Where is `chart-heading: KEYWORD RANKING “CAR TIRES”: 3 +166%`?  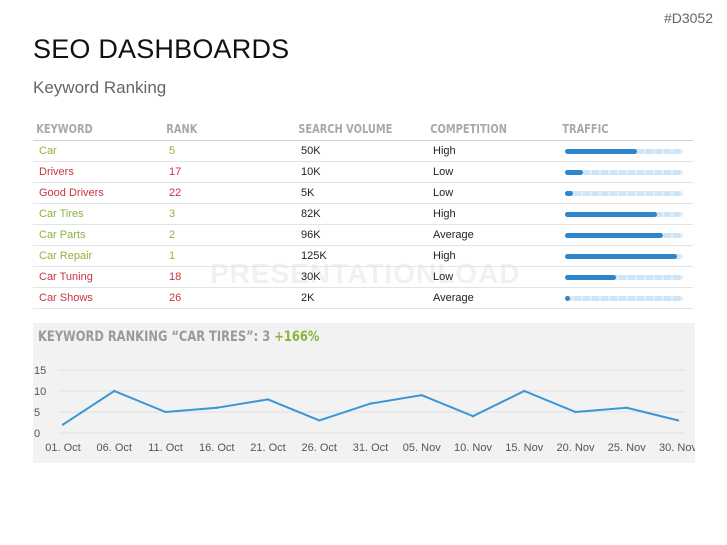
chart-heading: KEYWORD RANKING “CAR TIRES”: 3 +166% is located at coordinates (178, 337).